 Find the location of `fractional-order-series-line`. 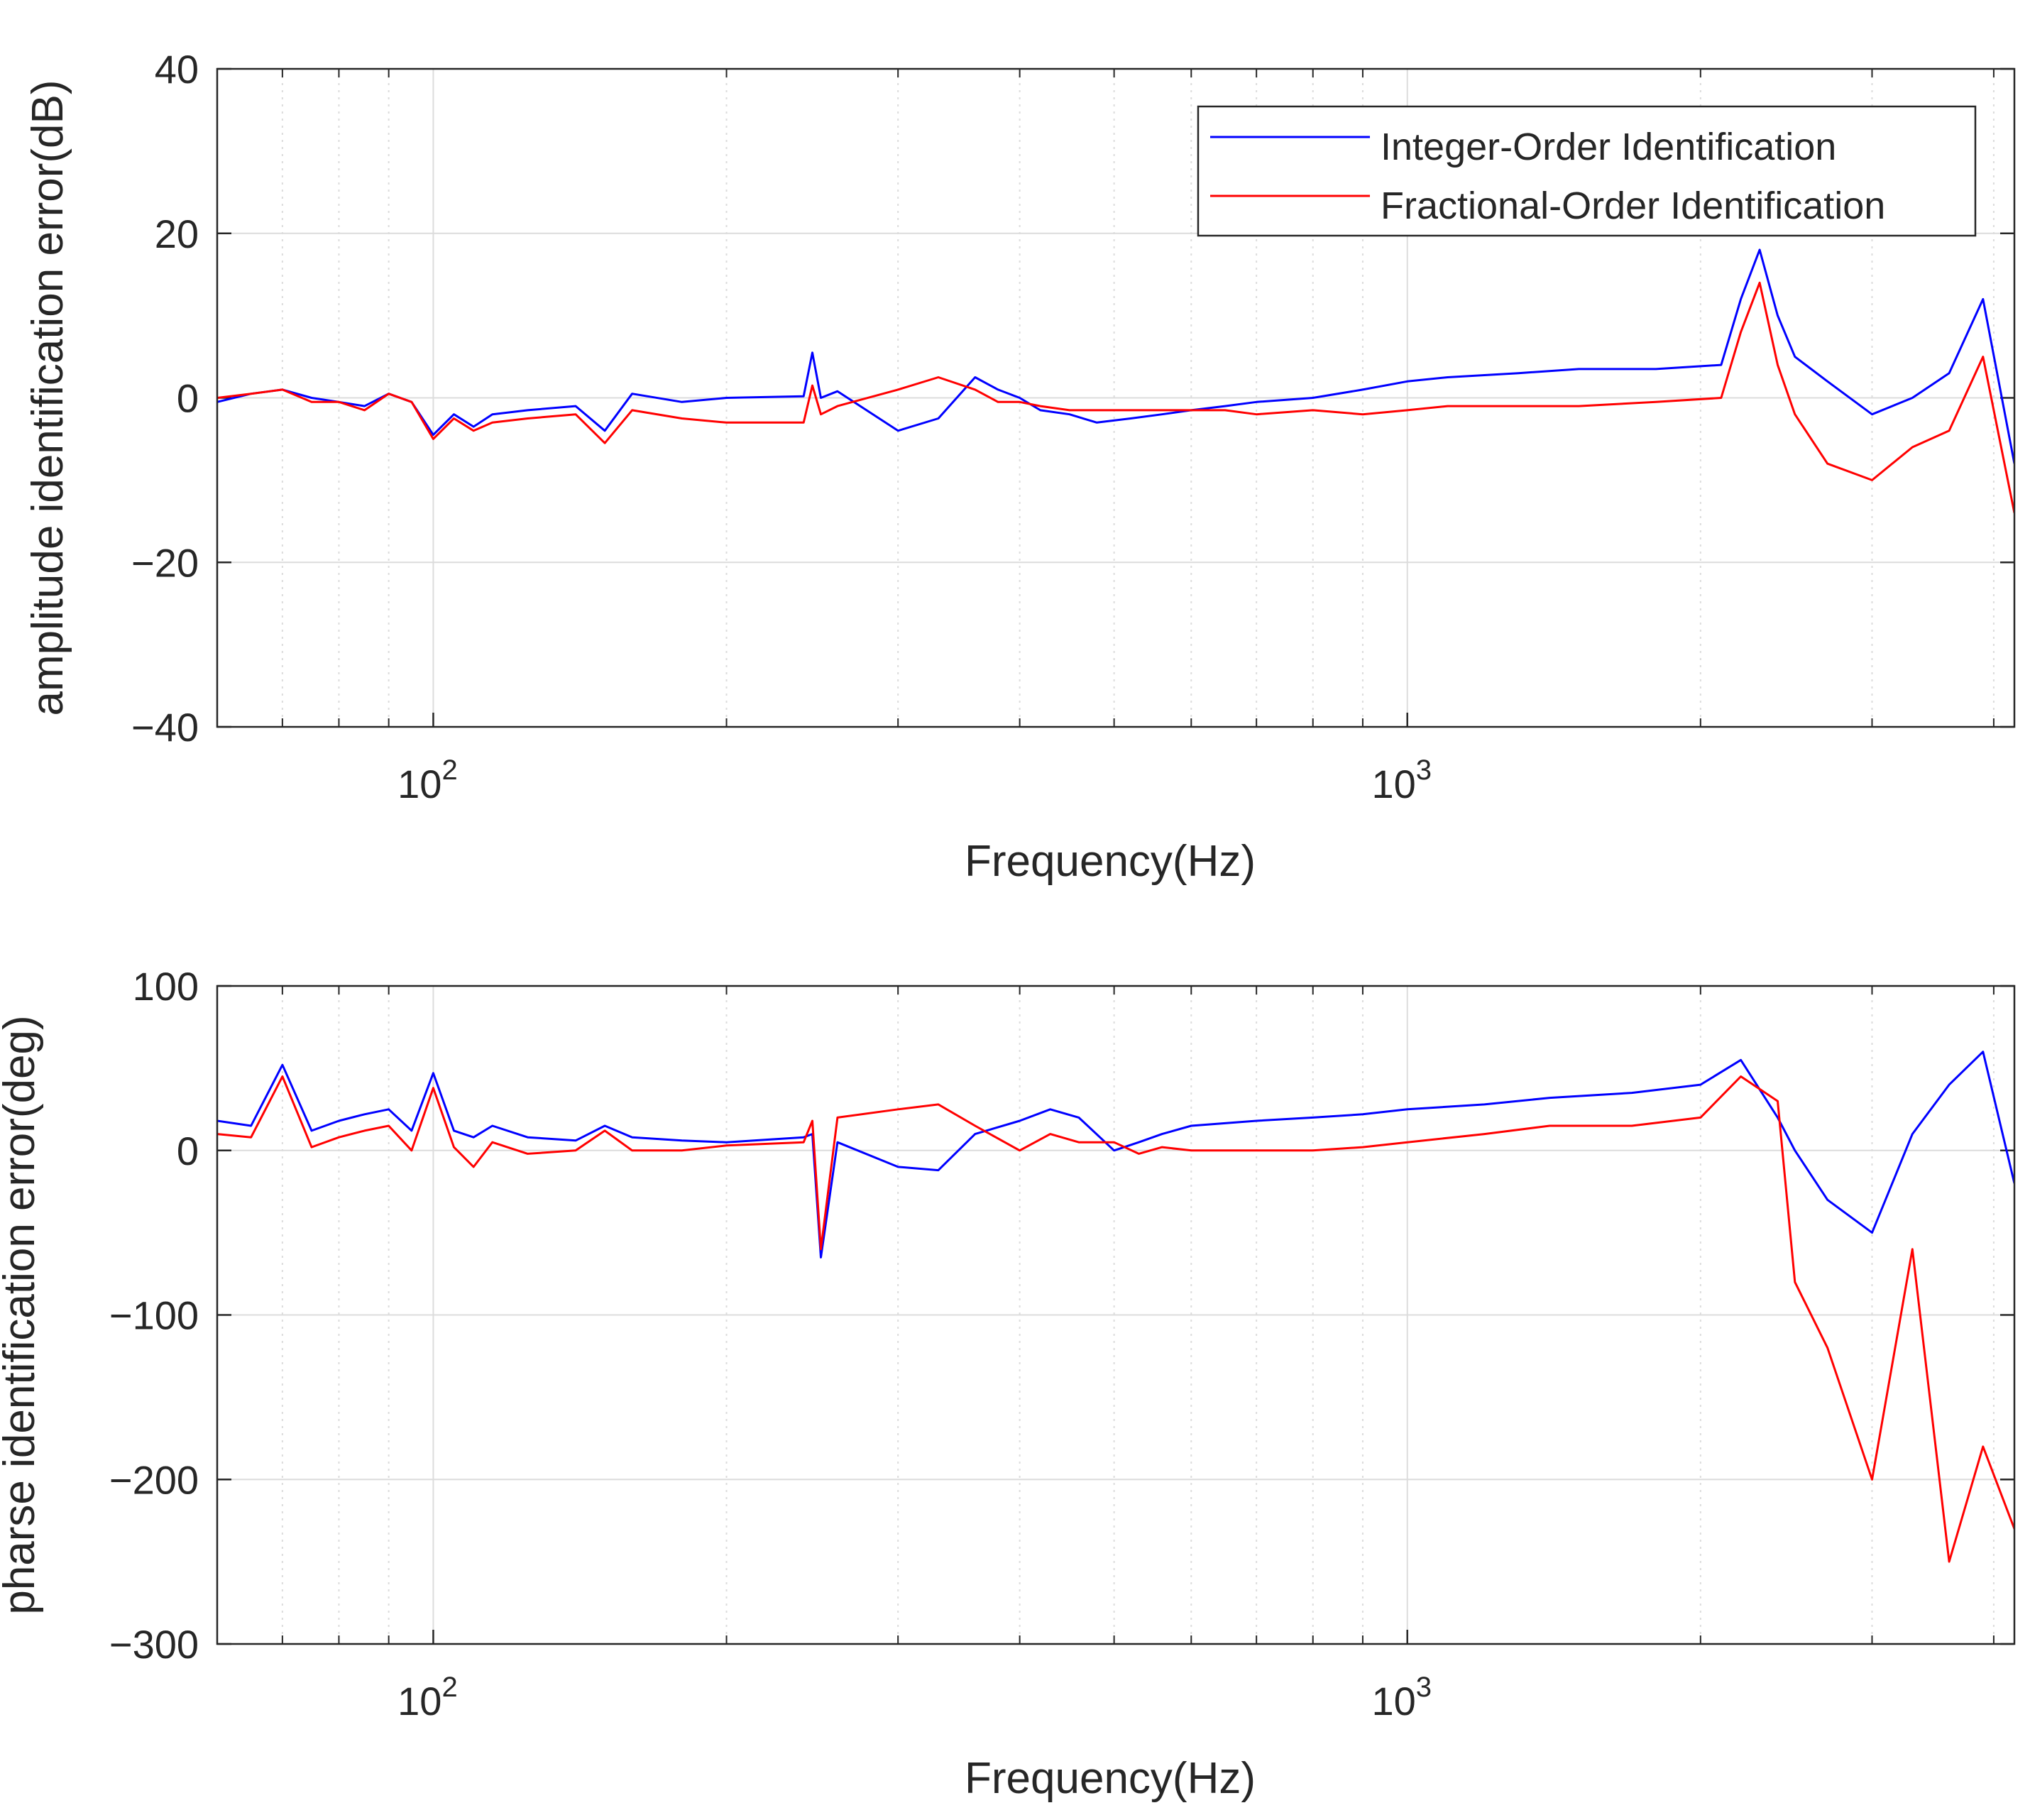

fractional-order-series-line is located at coordinates (1115, 397).